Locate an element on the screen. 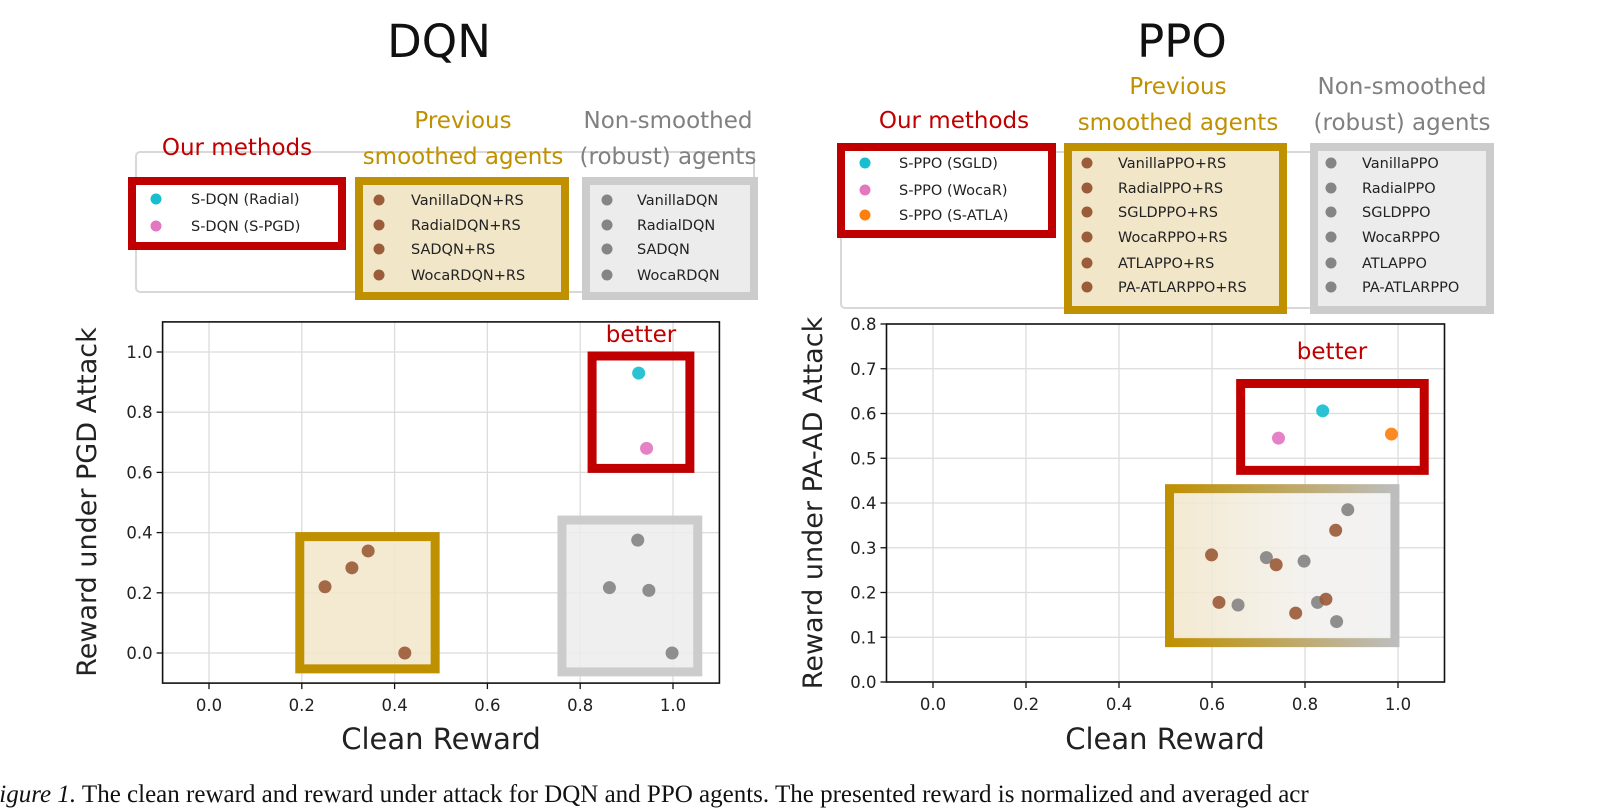  y-tick-label: 0.8 is located at coordinates (863, 324).